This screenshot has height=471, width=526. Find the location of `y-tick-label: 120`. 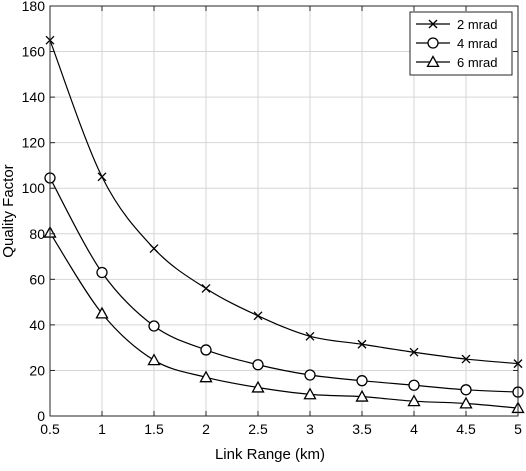

y-tick-label: 120 is located at coordinates (34, 143).